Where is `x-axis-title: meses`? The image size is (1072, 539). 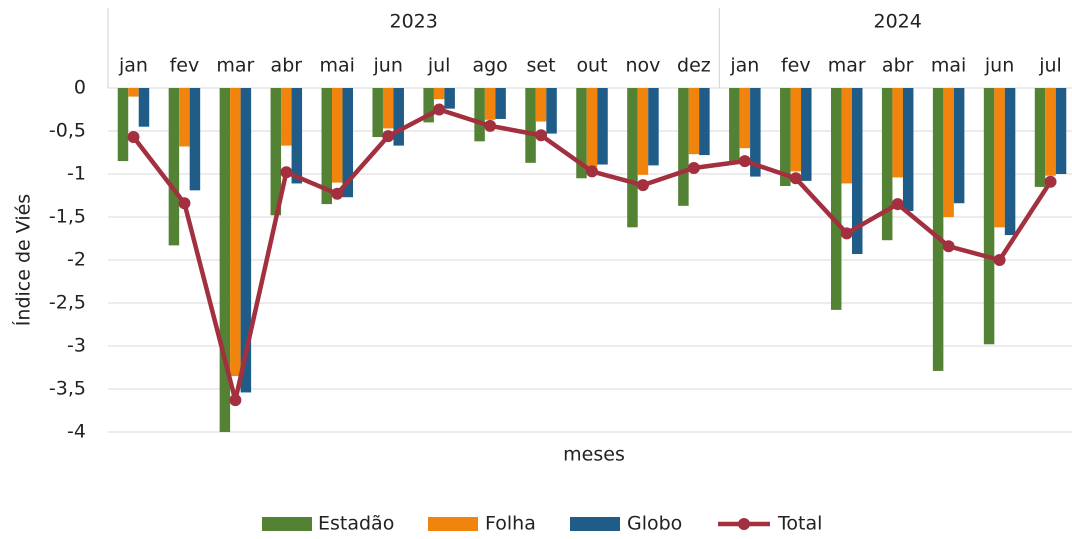
x-axis-title: meses is located at coordinates (594, 455).